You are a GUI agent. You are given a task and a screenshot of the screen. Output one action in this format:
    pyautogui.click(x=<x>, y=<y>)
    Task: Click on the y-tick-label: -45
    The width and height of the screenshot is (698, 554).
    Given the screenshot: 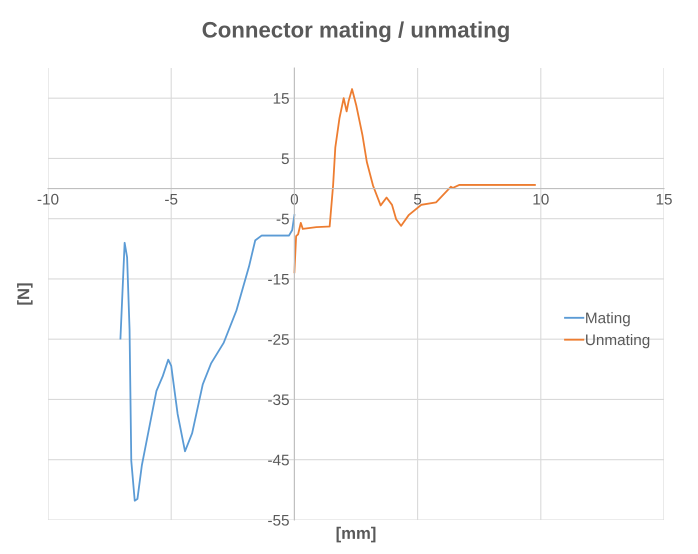 What is the action you would take?
    pyautogui.click(x=278, y=460)
    